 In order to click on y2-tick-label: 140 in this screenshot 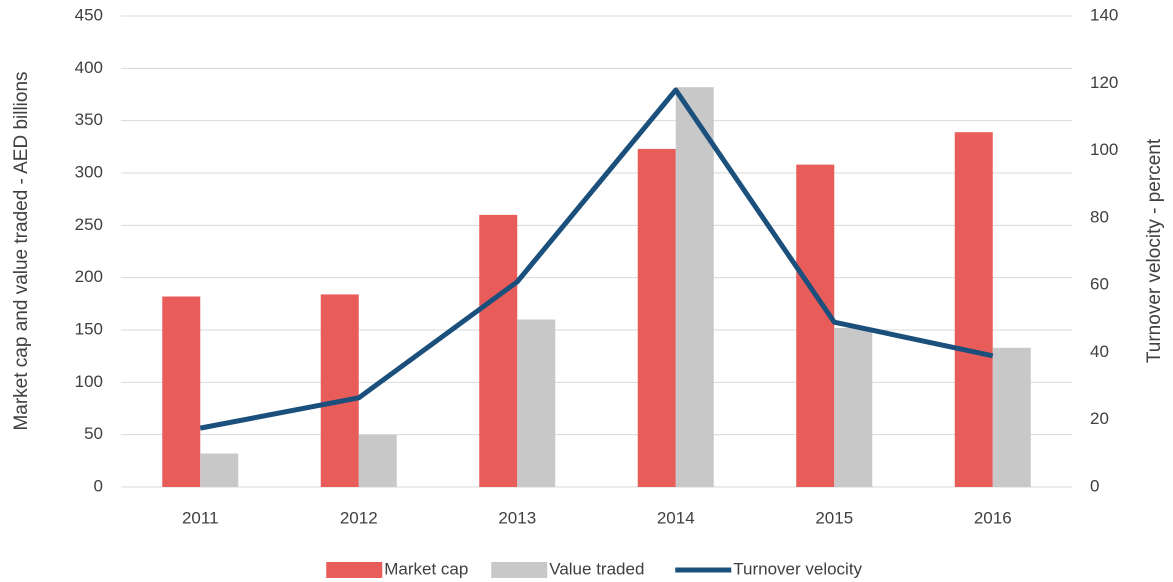, I will do `click(1104, 14)`.